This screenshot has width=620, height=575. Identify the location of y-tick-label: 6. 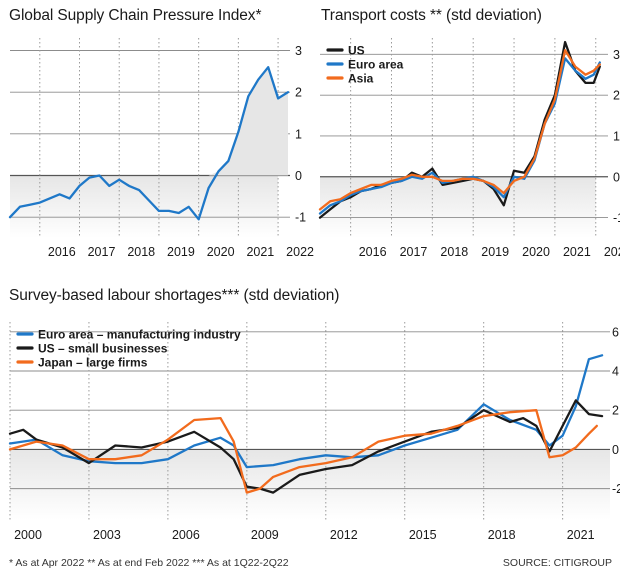
(615, 332).